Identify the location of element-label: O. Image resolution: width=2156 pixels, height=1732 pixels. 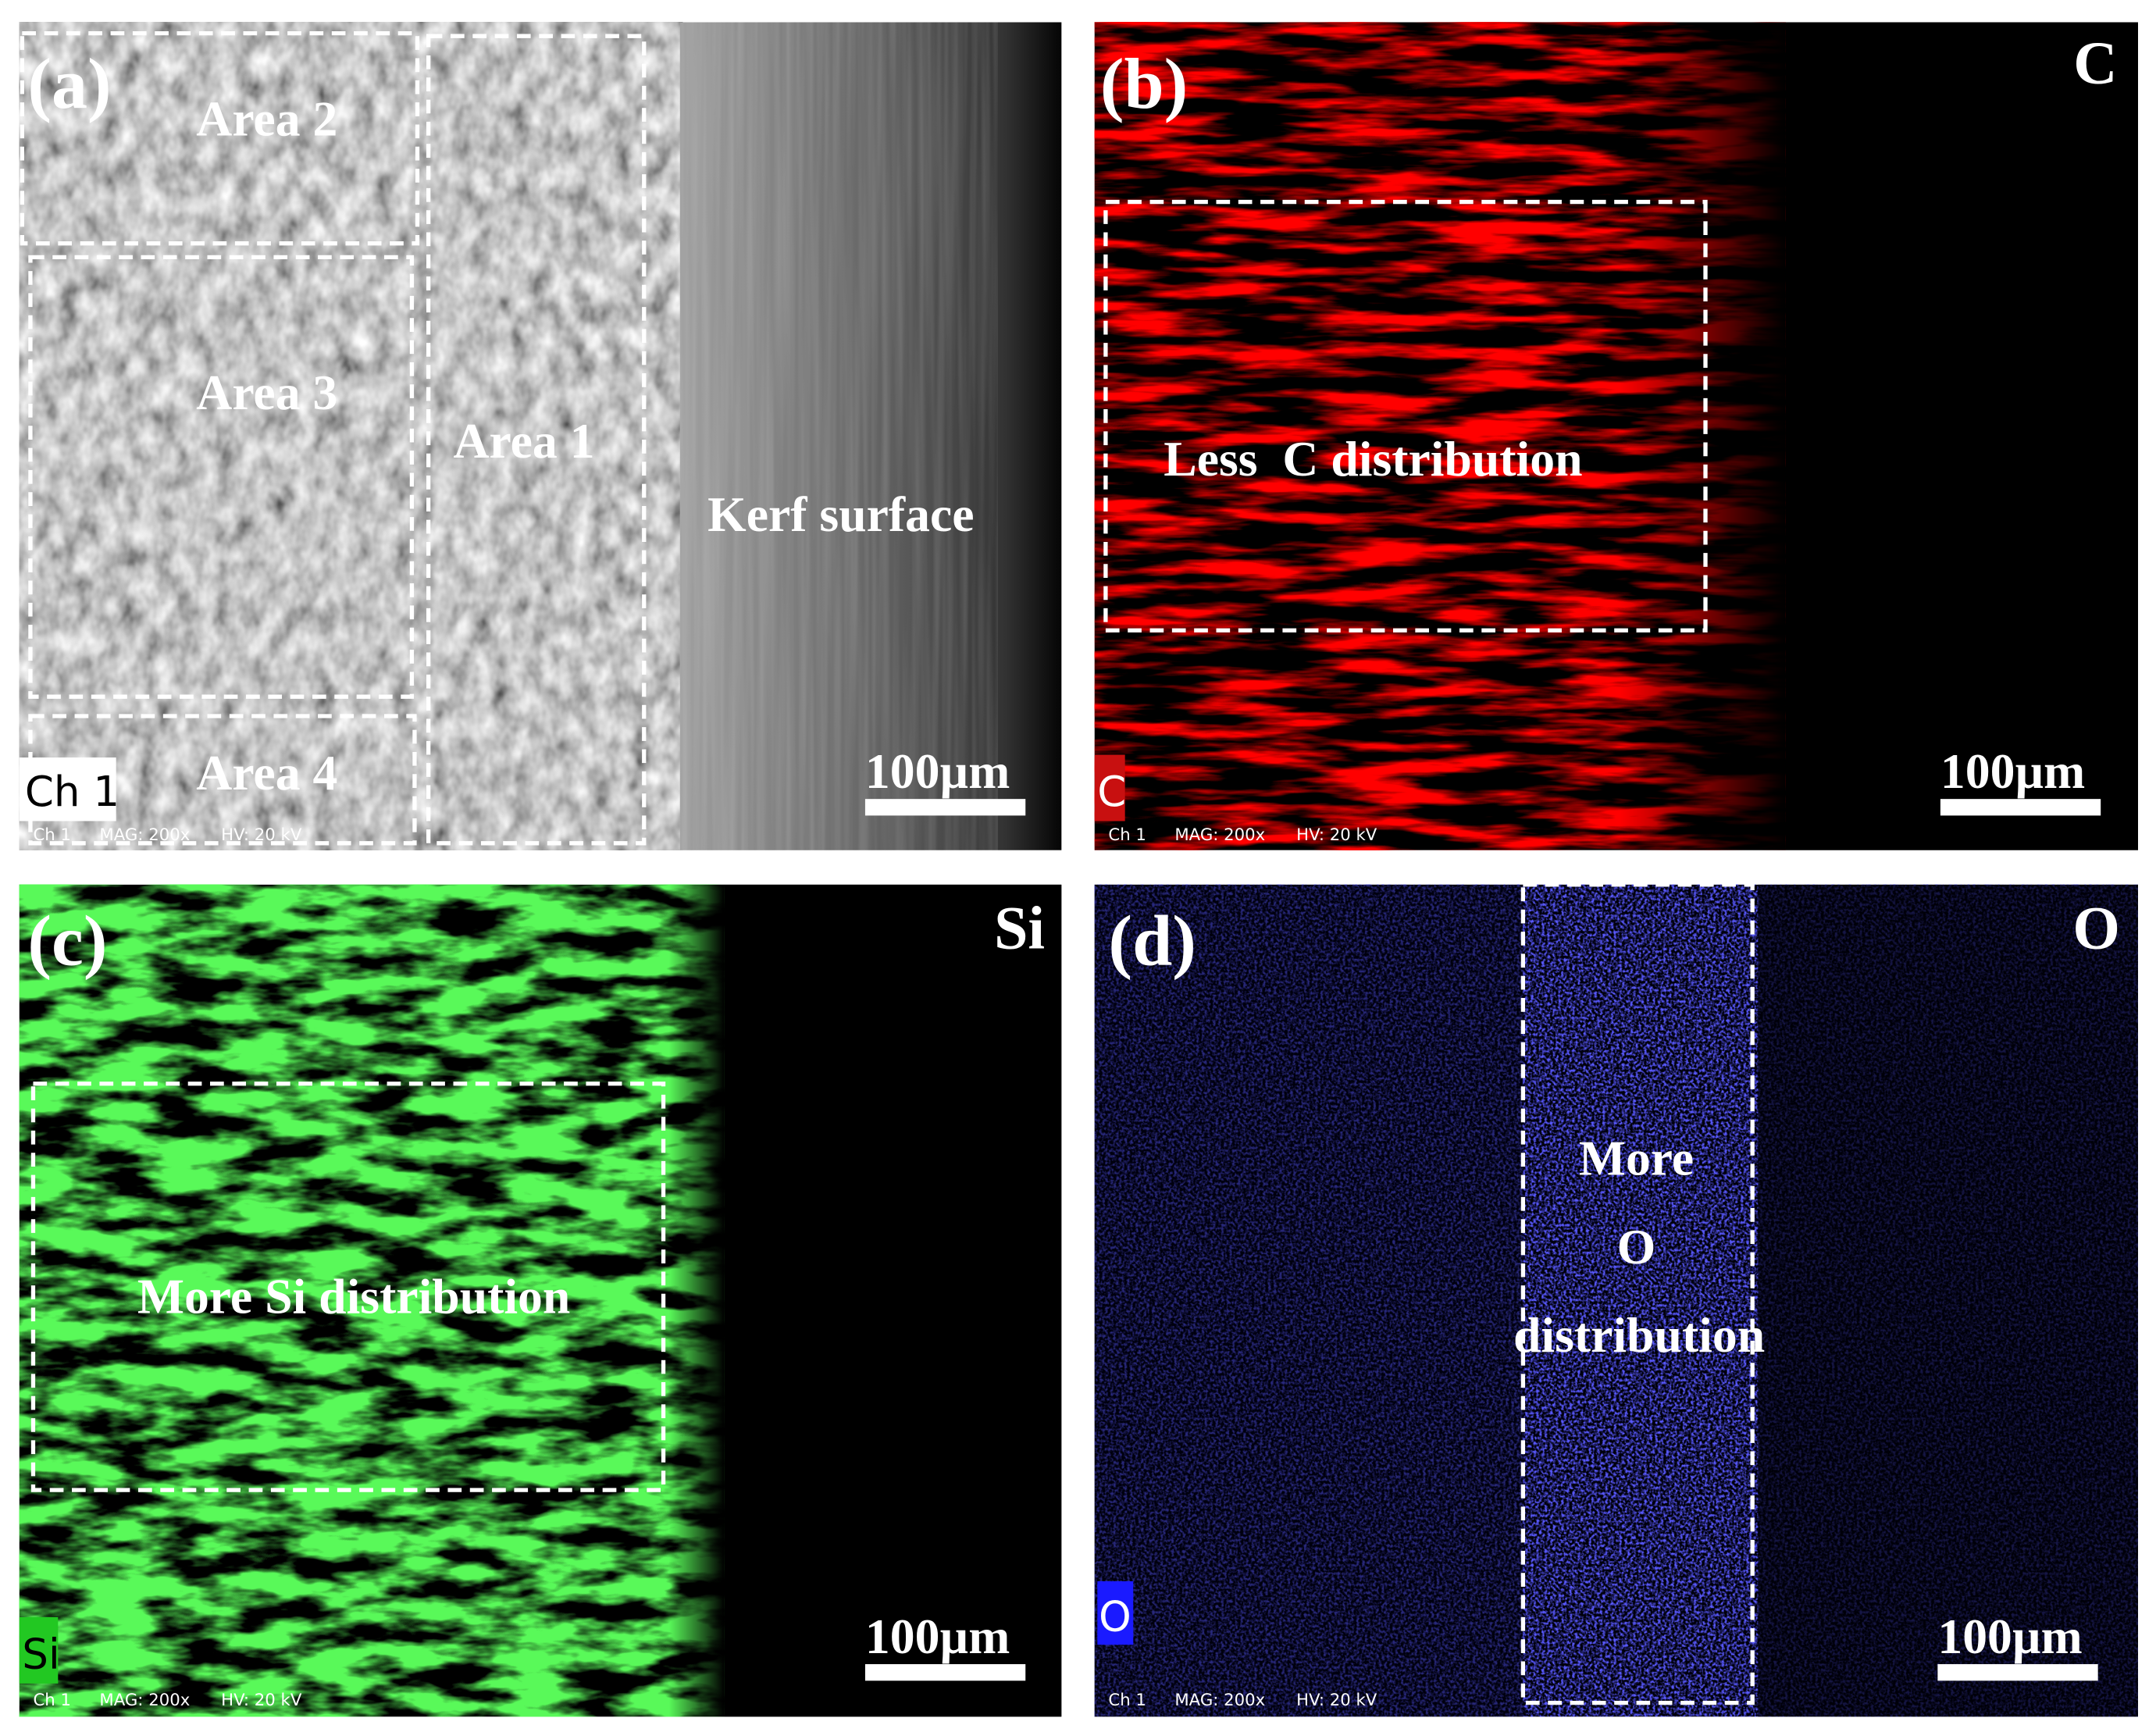
(2096, 928).